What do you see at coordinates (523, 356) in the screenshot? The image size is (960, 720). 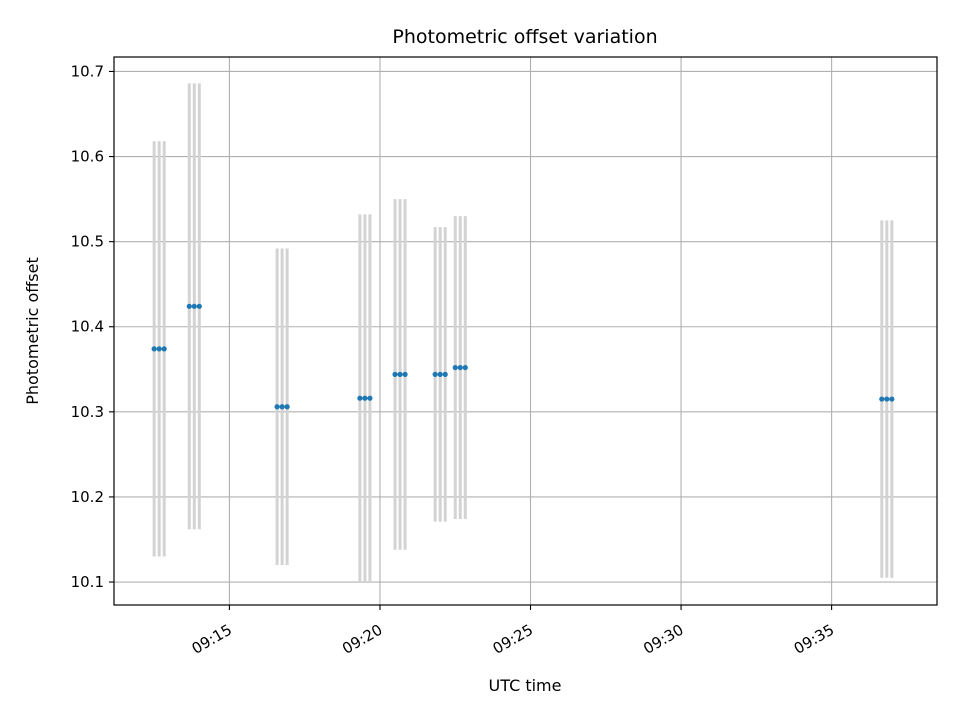 I see `data-points` at bounding box center [523, 356].